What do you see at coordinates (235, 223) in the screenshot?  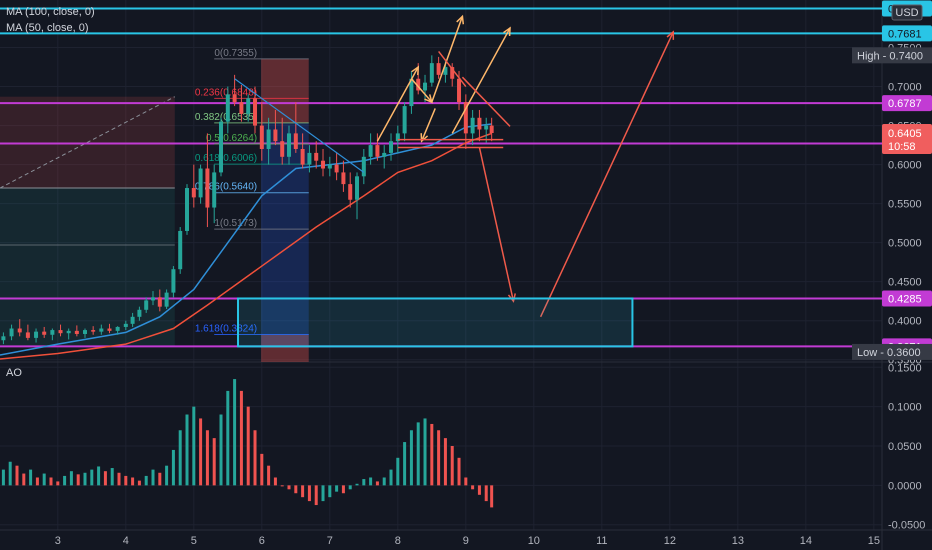 I see `fib-level-label: 1(0.5173)` at bounding box center [235, 223].